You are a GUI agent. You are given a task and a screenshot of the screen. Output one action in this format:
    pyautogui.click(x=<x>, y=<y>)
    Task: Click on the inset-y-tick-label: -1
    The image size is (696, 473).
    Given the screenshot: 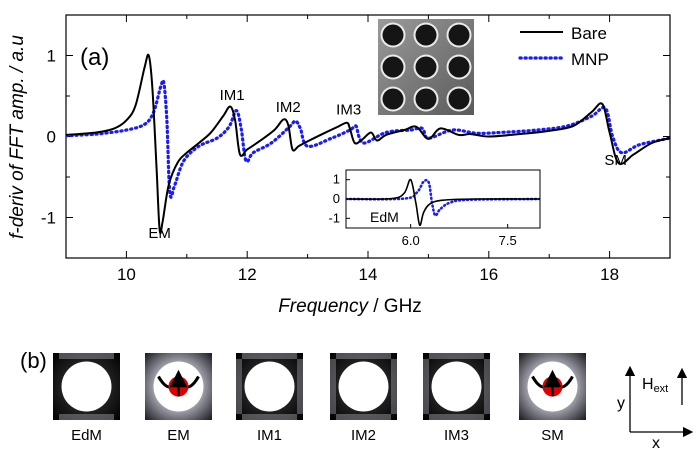 What is the action you would take?
    pyautogui.click(x=334, y=217)
    